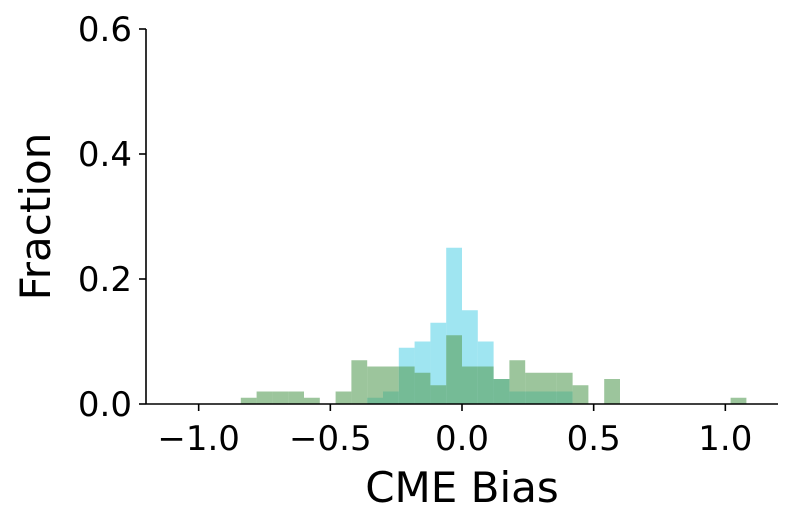 The width and height of the screenshot is (792, 525). What do you see at coordinates (725, 439) in the screenshot?
I see `x-tick-label: 1.0` at bounding box center [725, 439].